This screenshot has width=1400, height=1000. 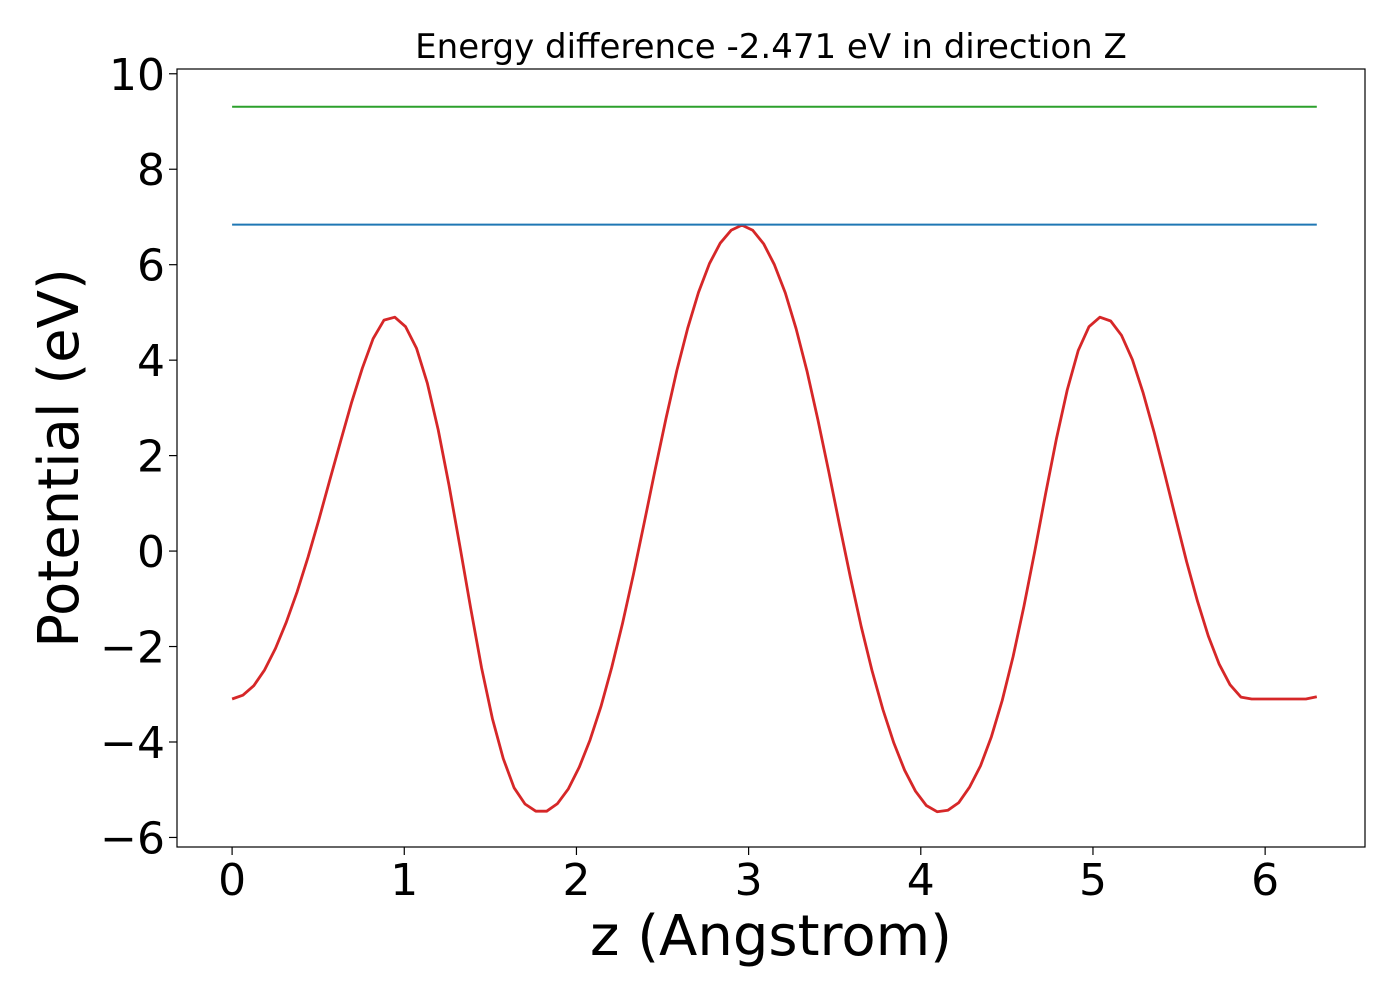 What do you see at coordinates (151, 266) in the screenshot?
I see `y-tick-label: 6` at bounding box center [151, 266].